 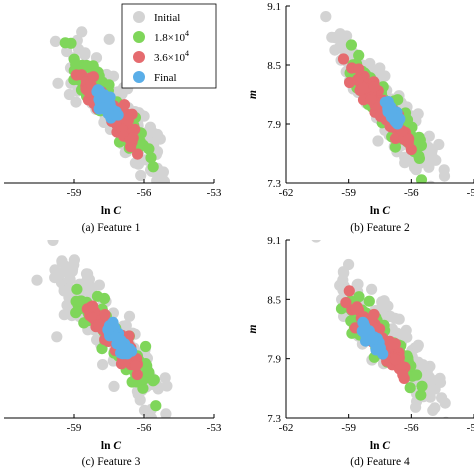 I want to click on panel-caption: (b) Feature 2, so click(x=380, y=228).